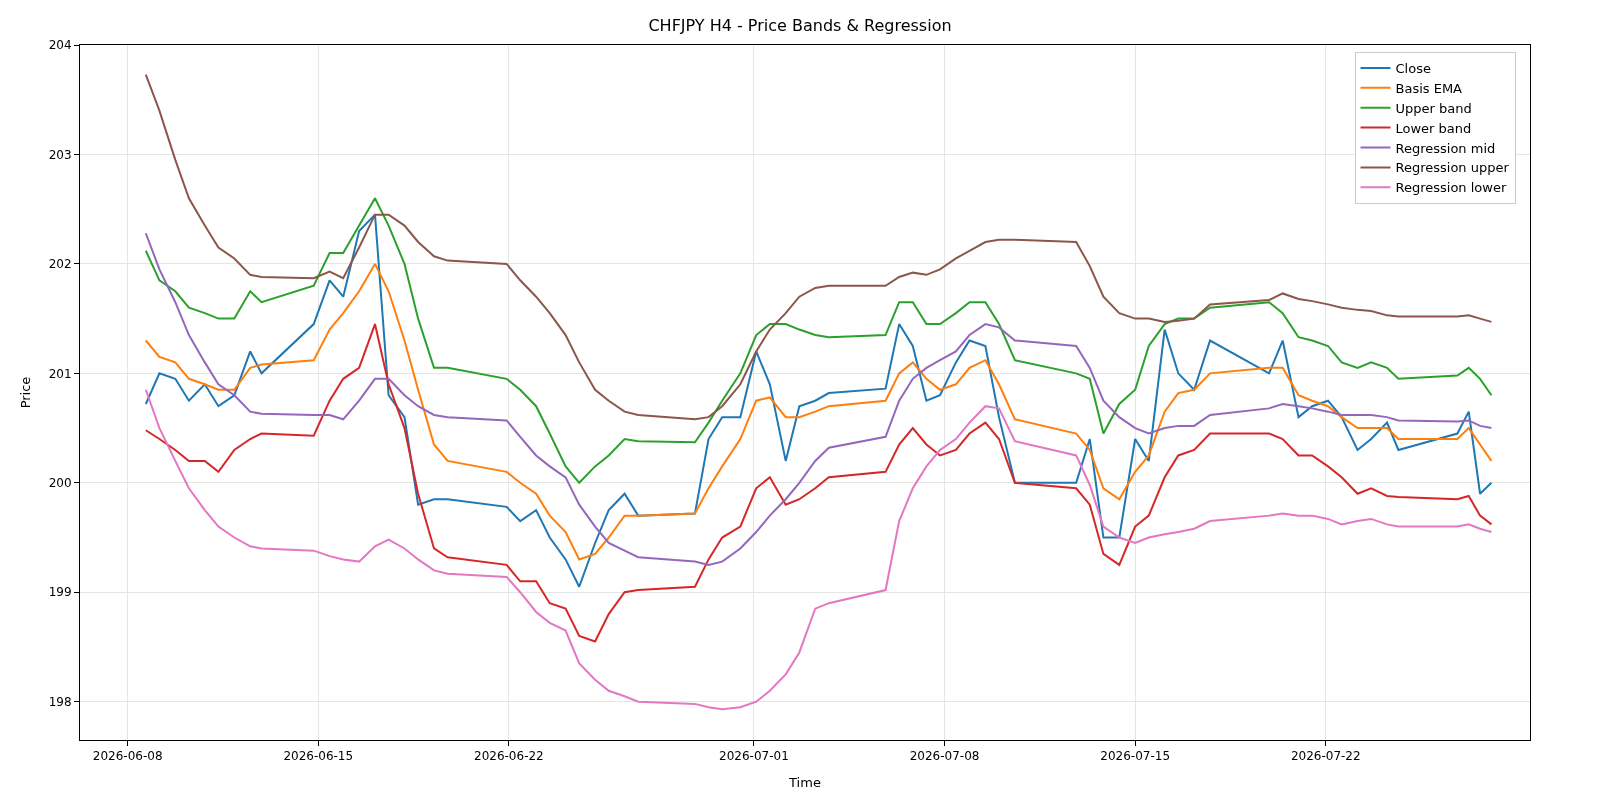  I want to click on x-tick-label: 2026-06-22, so click(508, 756).